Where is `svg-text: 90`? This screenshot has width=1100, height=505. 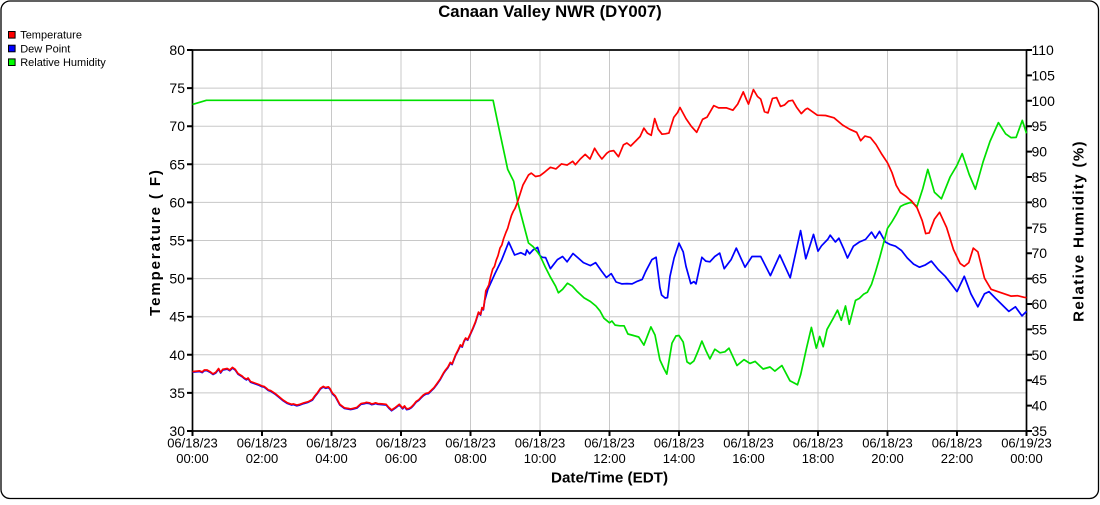
svg-text: 90 is located at coordinates (1040, 152).